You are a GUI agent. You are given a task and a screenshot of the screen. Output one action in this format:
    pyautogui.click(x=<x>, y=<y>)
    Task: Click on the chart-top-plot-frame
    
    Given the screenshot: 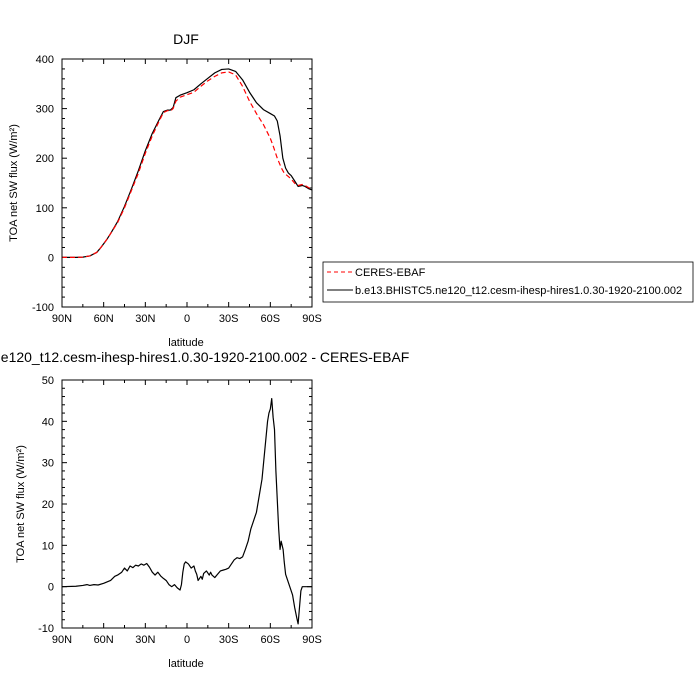 What is the action you would take?
    pyautogui.click(x=187, y=183)
    